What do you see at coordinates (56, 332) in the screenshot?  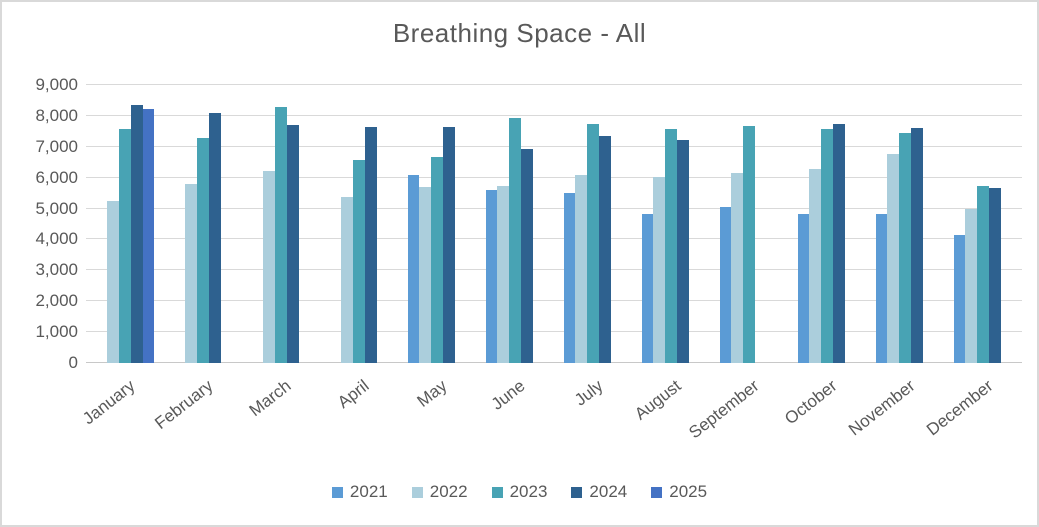 I see `y-axis-tick-label: 1,000` at bounding box center [56, 332].